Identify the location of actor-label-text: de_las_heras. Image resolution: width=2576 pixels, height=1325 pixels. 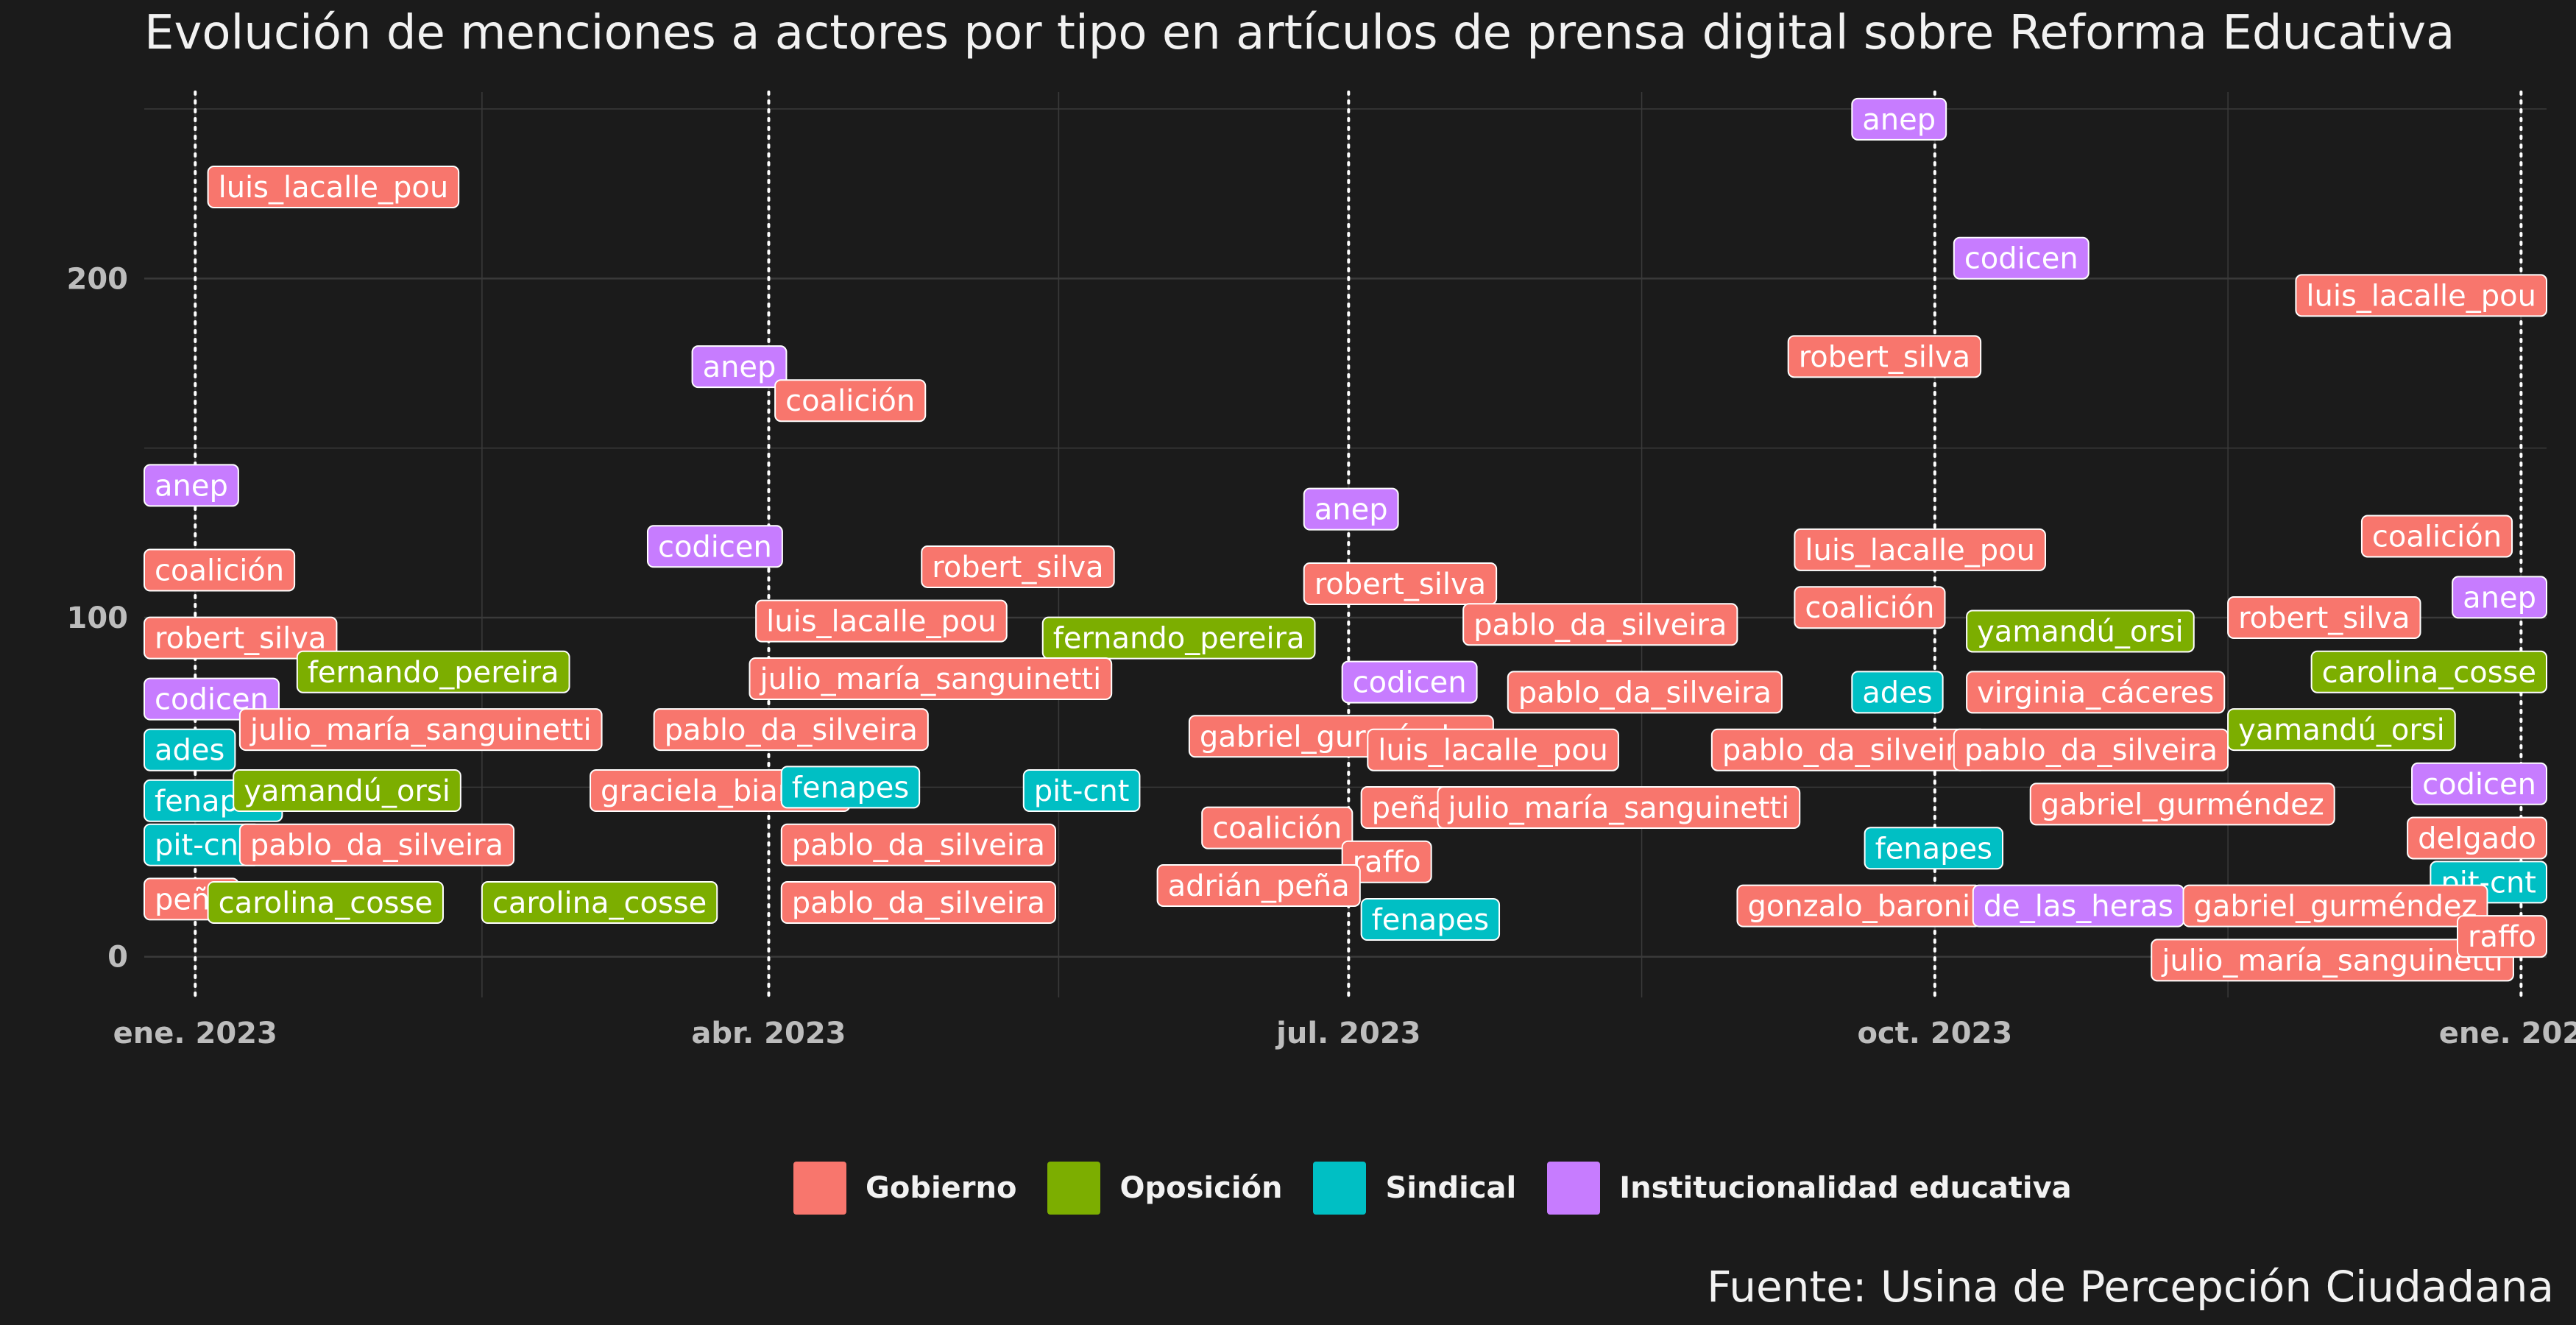
(2078, 907).